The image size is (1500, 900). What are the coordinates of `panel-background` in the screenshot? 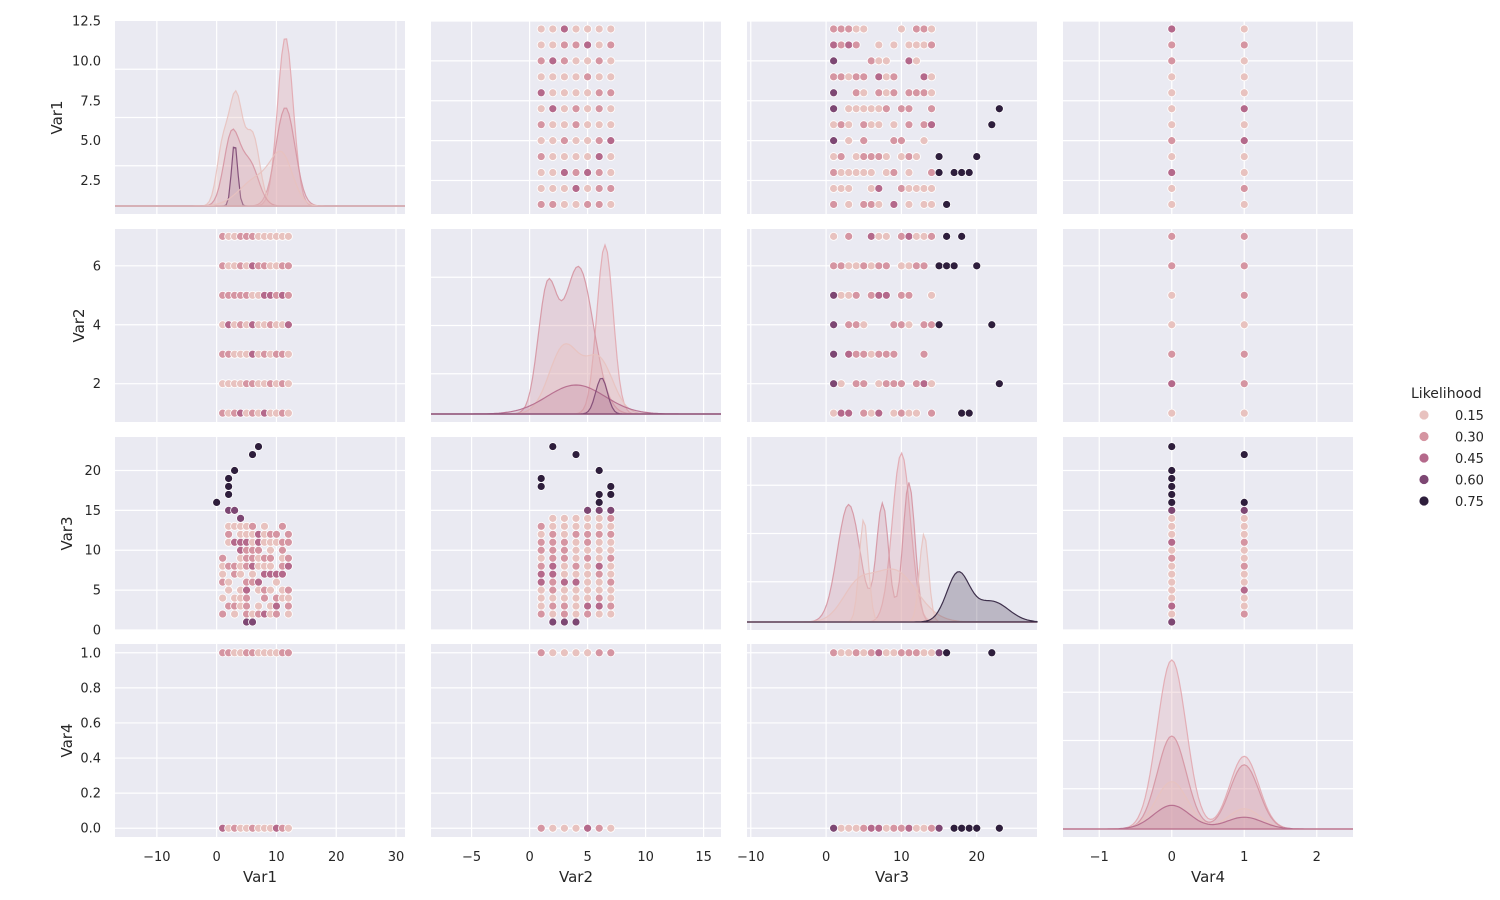 It's located at (892, 740).